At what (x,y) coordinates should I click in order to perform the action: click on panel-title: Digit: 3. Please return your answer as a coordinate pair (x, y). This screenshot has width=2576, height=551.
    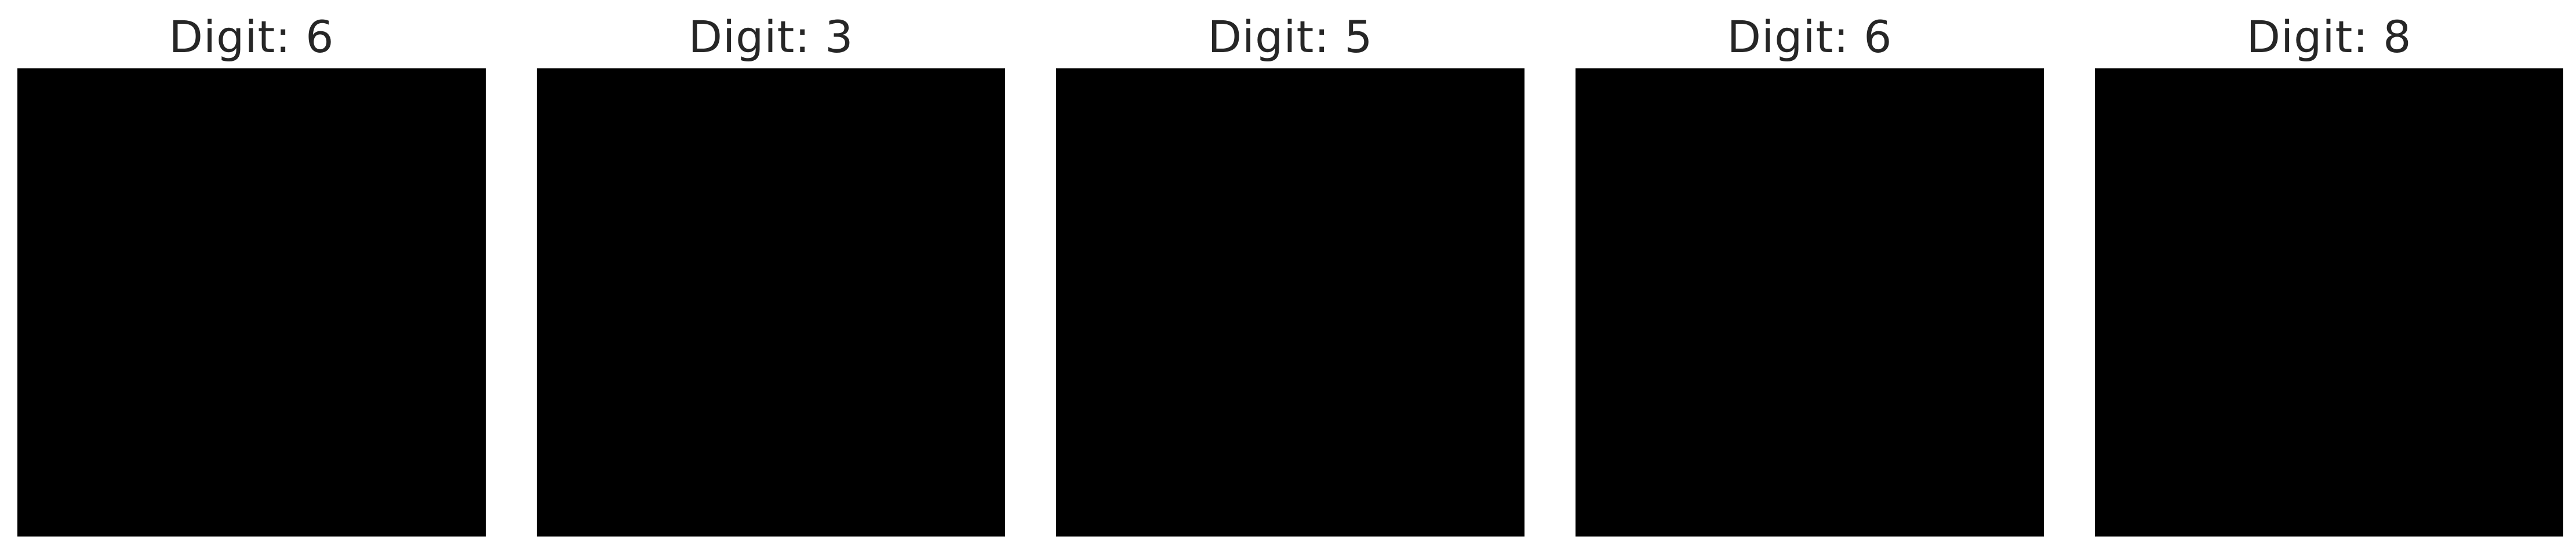
    Looking at the image, I should click on (771, 37).